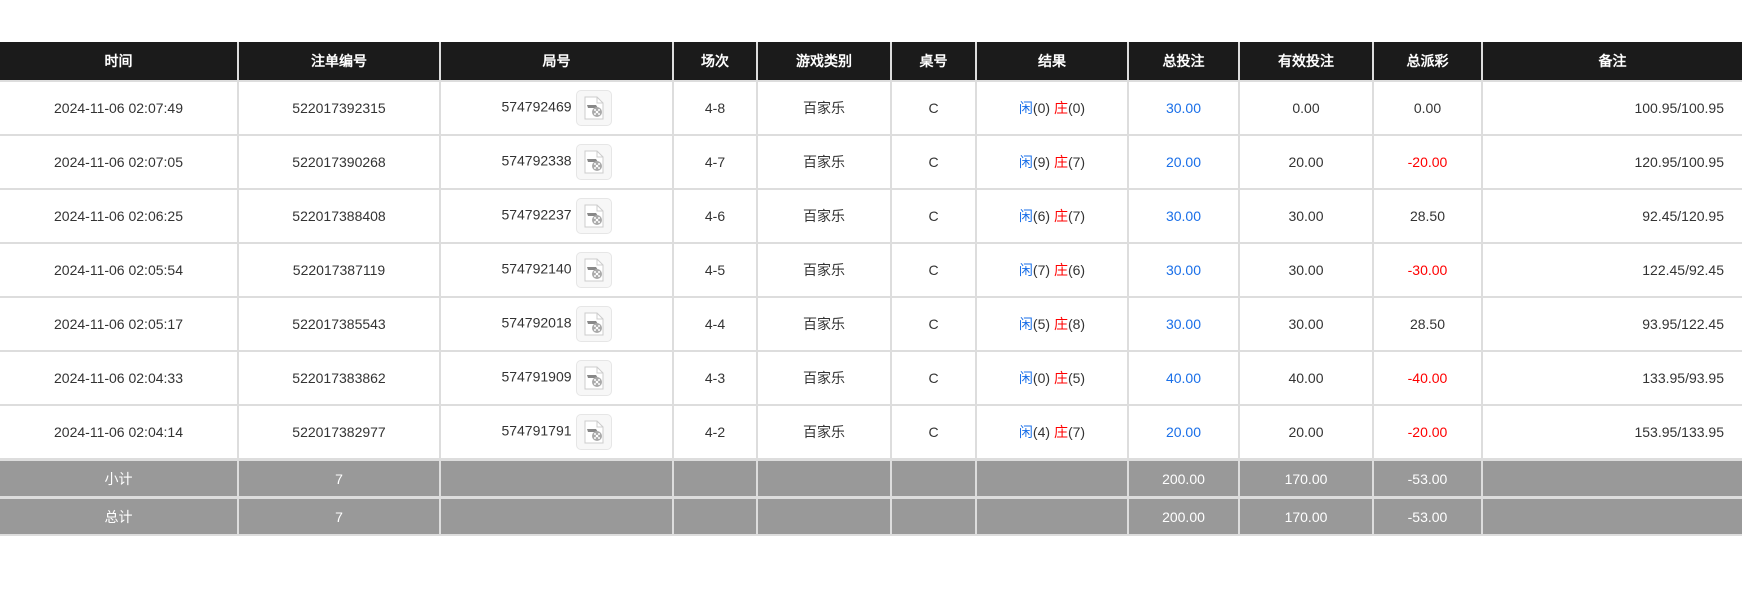 Image resolution: width=1742 pixels, height=594 pixels. What do you see at coordinates (933, 61) in the screenshot?
I see `column-header: 桌号` at bounding box center [933, 61].